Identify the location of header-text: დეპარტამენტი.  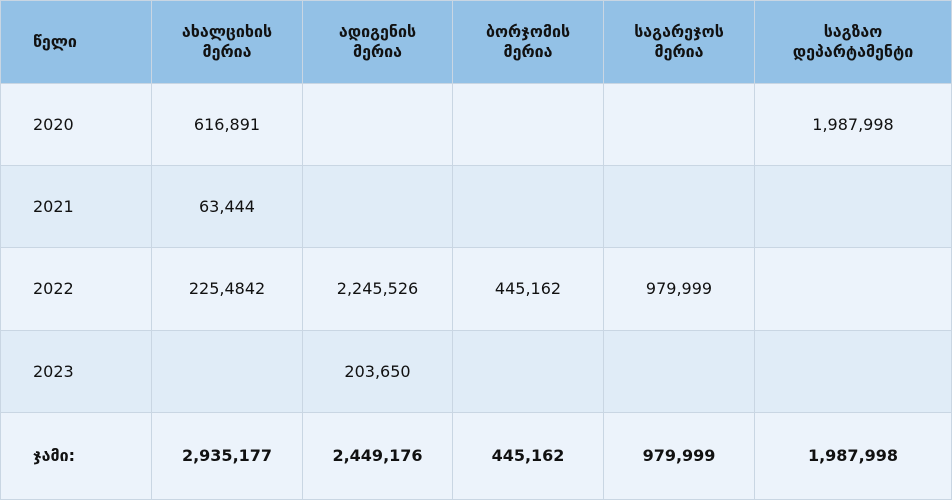
(853, 51).